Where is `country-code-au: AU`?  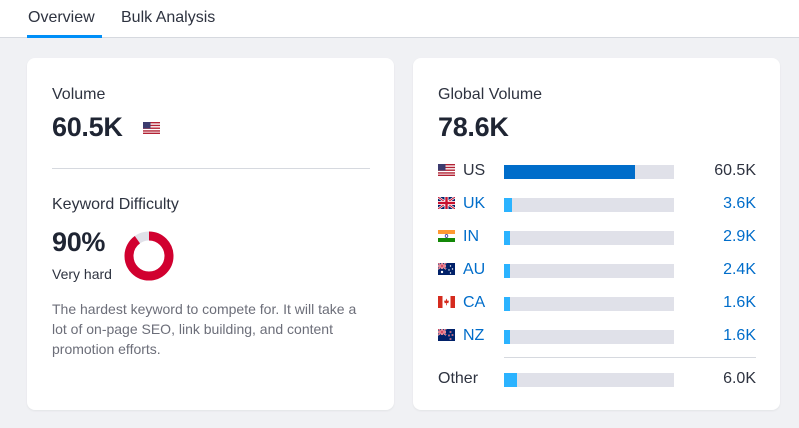 country-code-au: AU is located at coordinates (474, 269).